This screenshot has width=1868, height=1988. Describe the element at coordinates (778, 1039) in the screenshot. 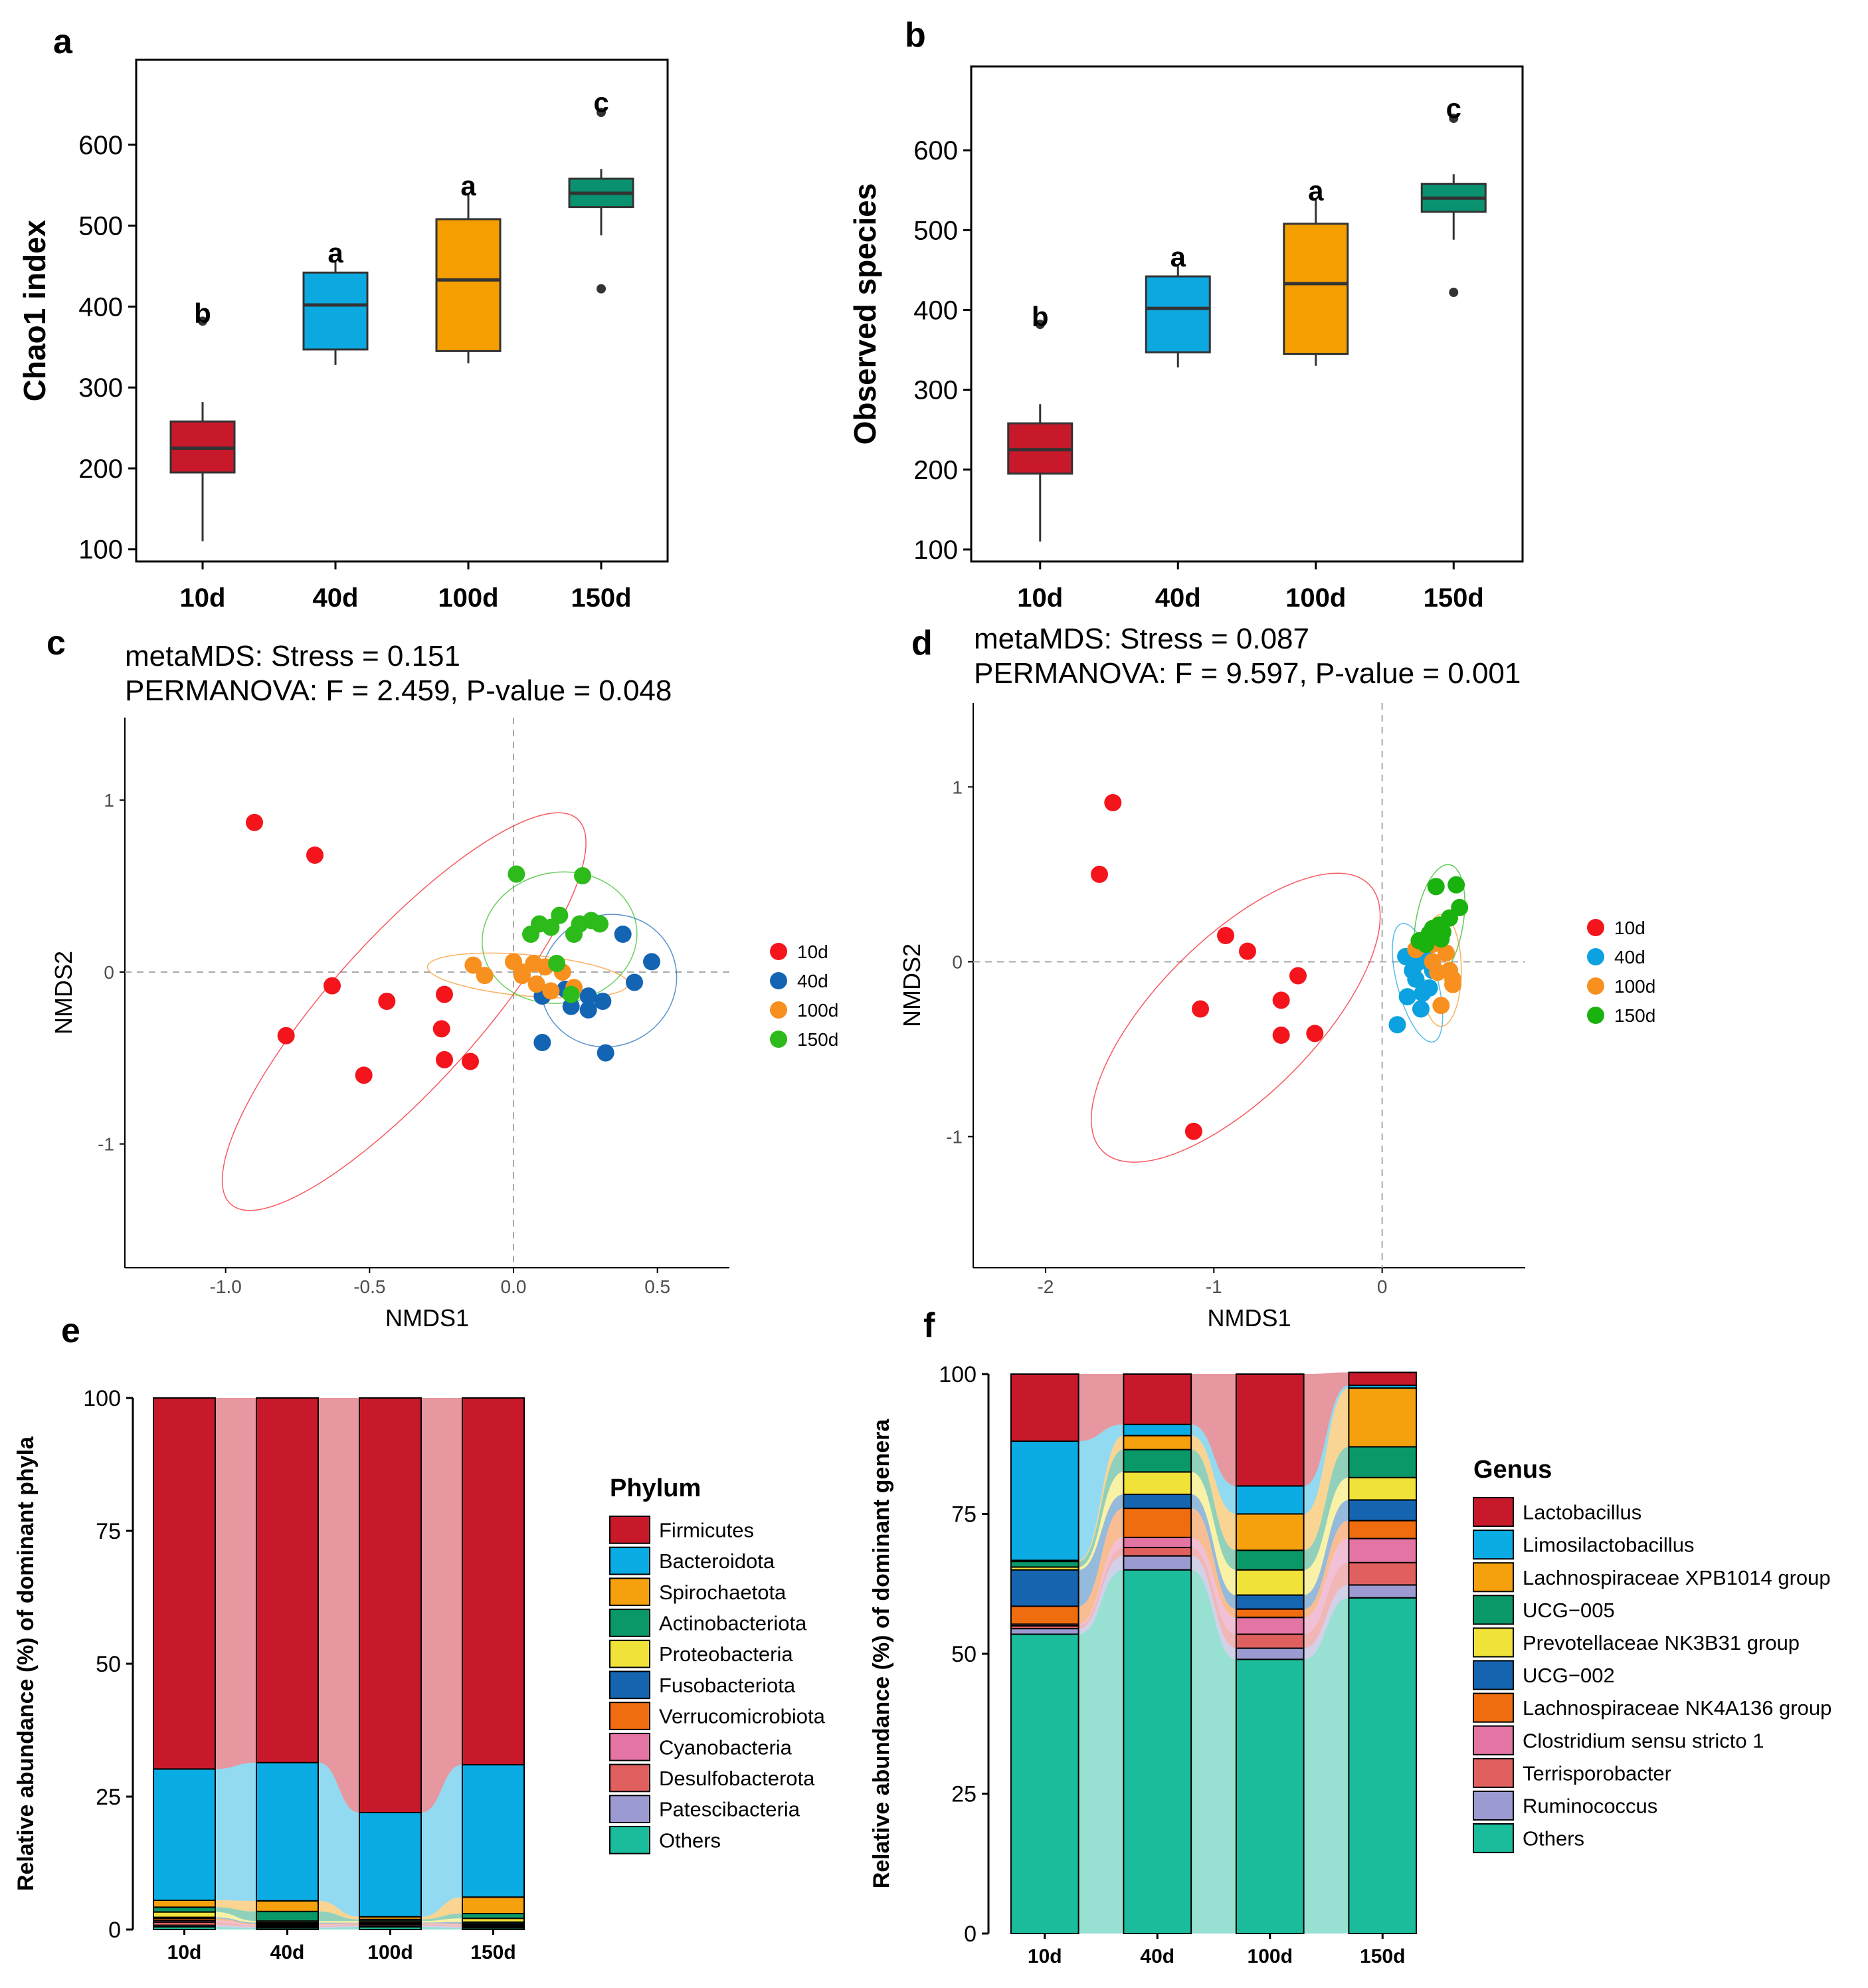

I see `legend-key-150d` at that location.